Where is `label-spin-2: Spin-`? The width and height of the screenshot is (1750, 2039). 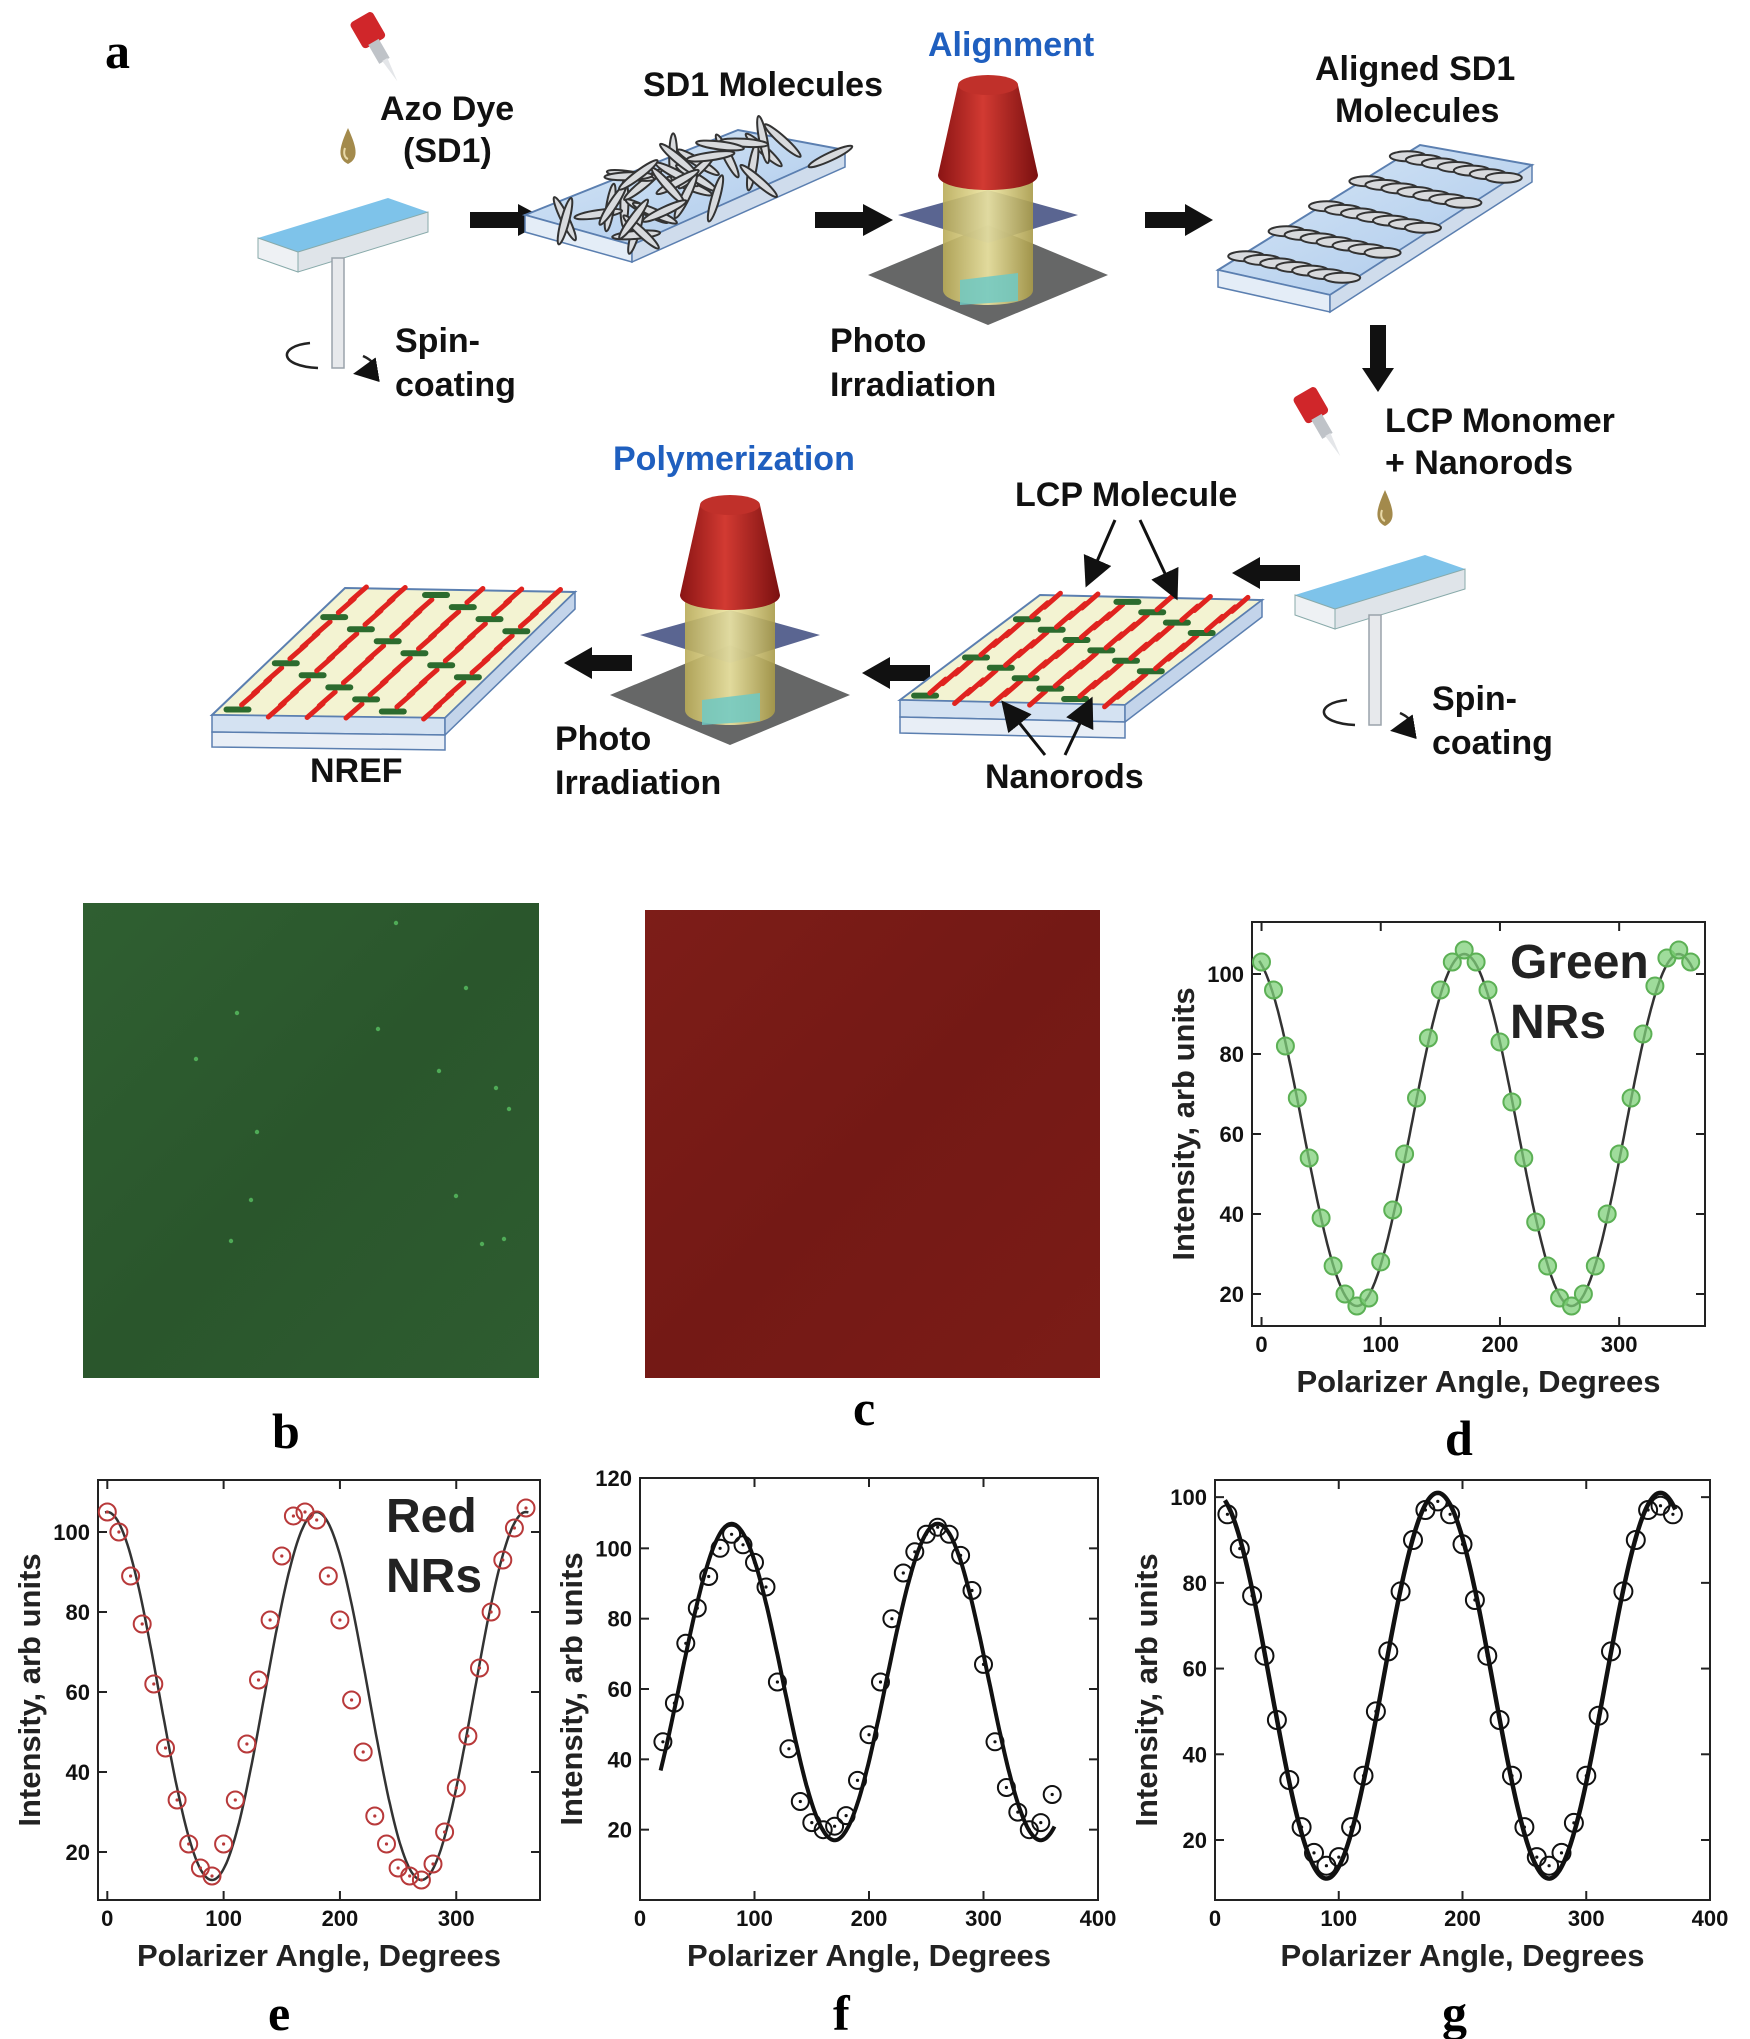 label-spin-2: Spin- is located at coordinates (1474, 699).